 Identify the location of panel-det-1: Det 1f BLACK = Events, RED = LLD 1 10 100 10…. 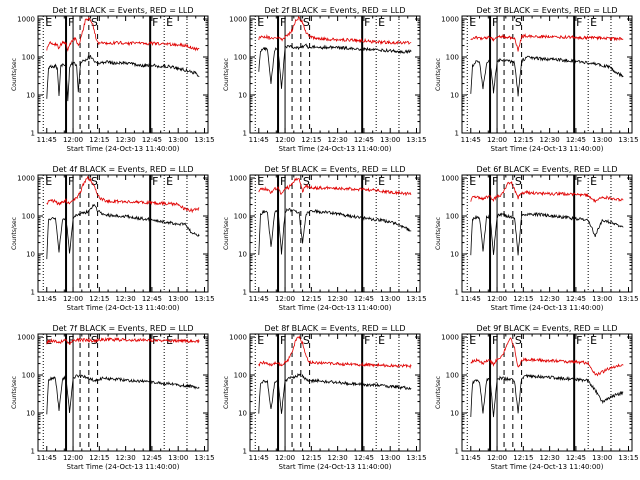
(113, 79).